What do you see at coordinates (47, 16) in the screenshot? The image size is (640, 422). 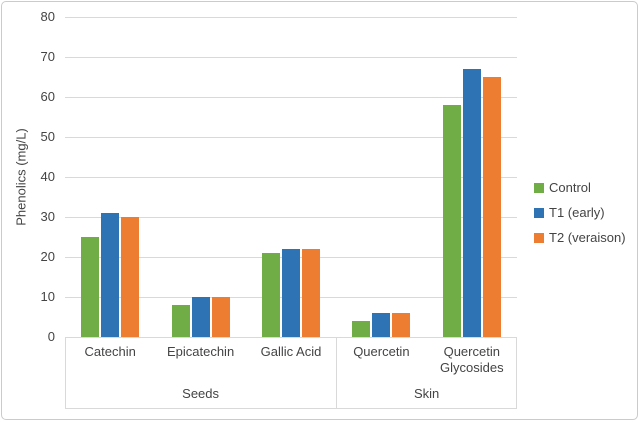 I see `y-tick-label: 80` at bounding box center [47, 16].